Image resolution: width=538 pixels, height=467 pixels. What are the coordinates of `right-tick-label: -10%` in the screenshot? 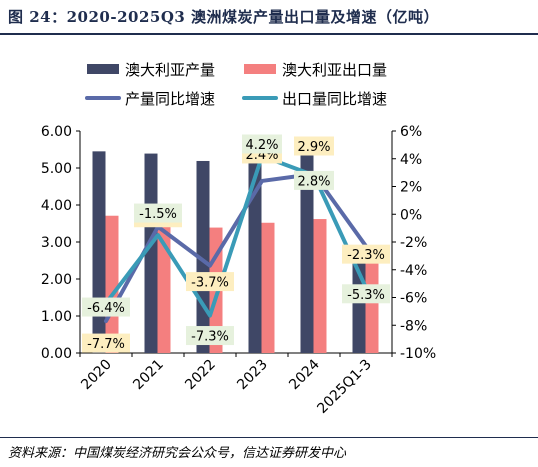 It's located at (418, 354).